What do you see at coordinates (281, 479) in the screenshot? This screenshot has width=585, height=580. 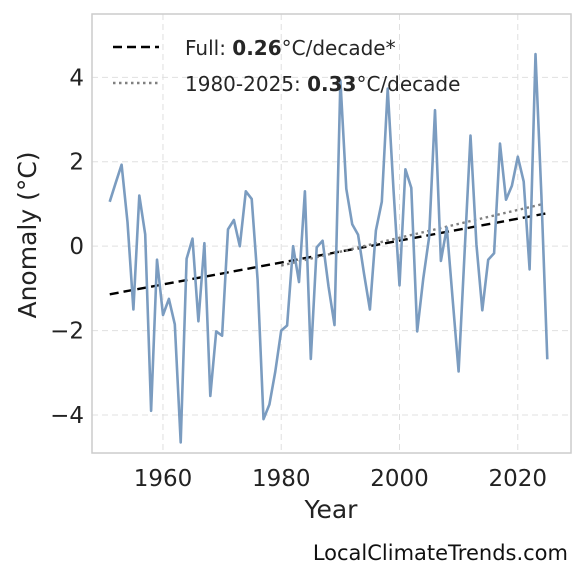 I see `x-tick-label: 1980` at bounding box center [281, 479].